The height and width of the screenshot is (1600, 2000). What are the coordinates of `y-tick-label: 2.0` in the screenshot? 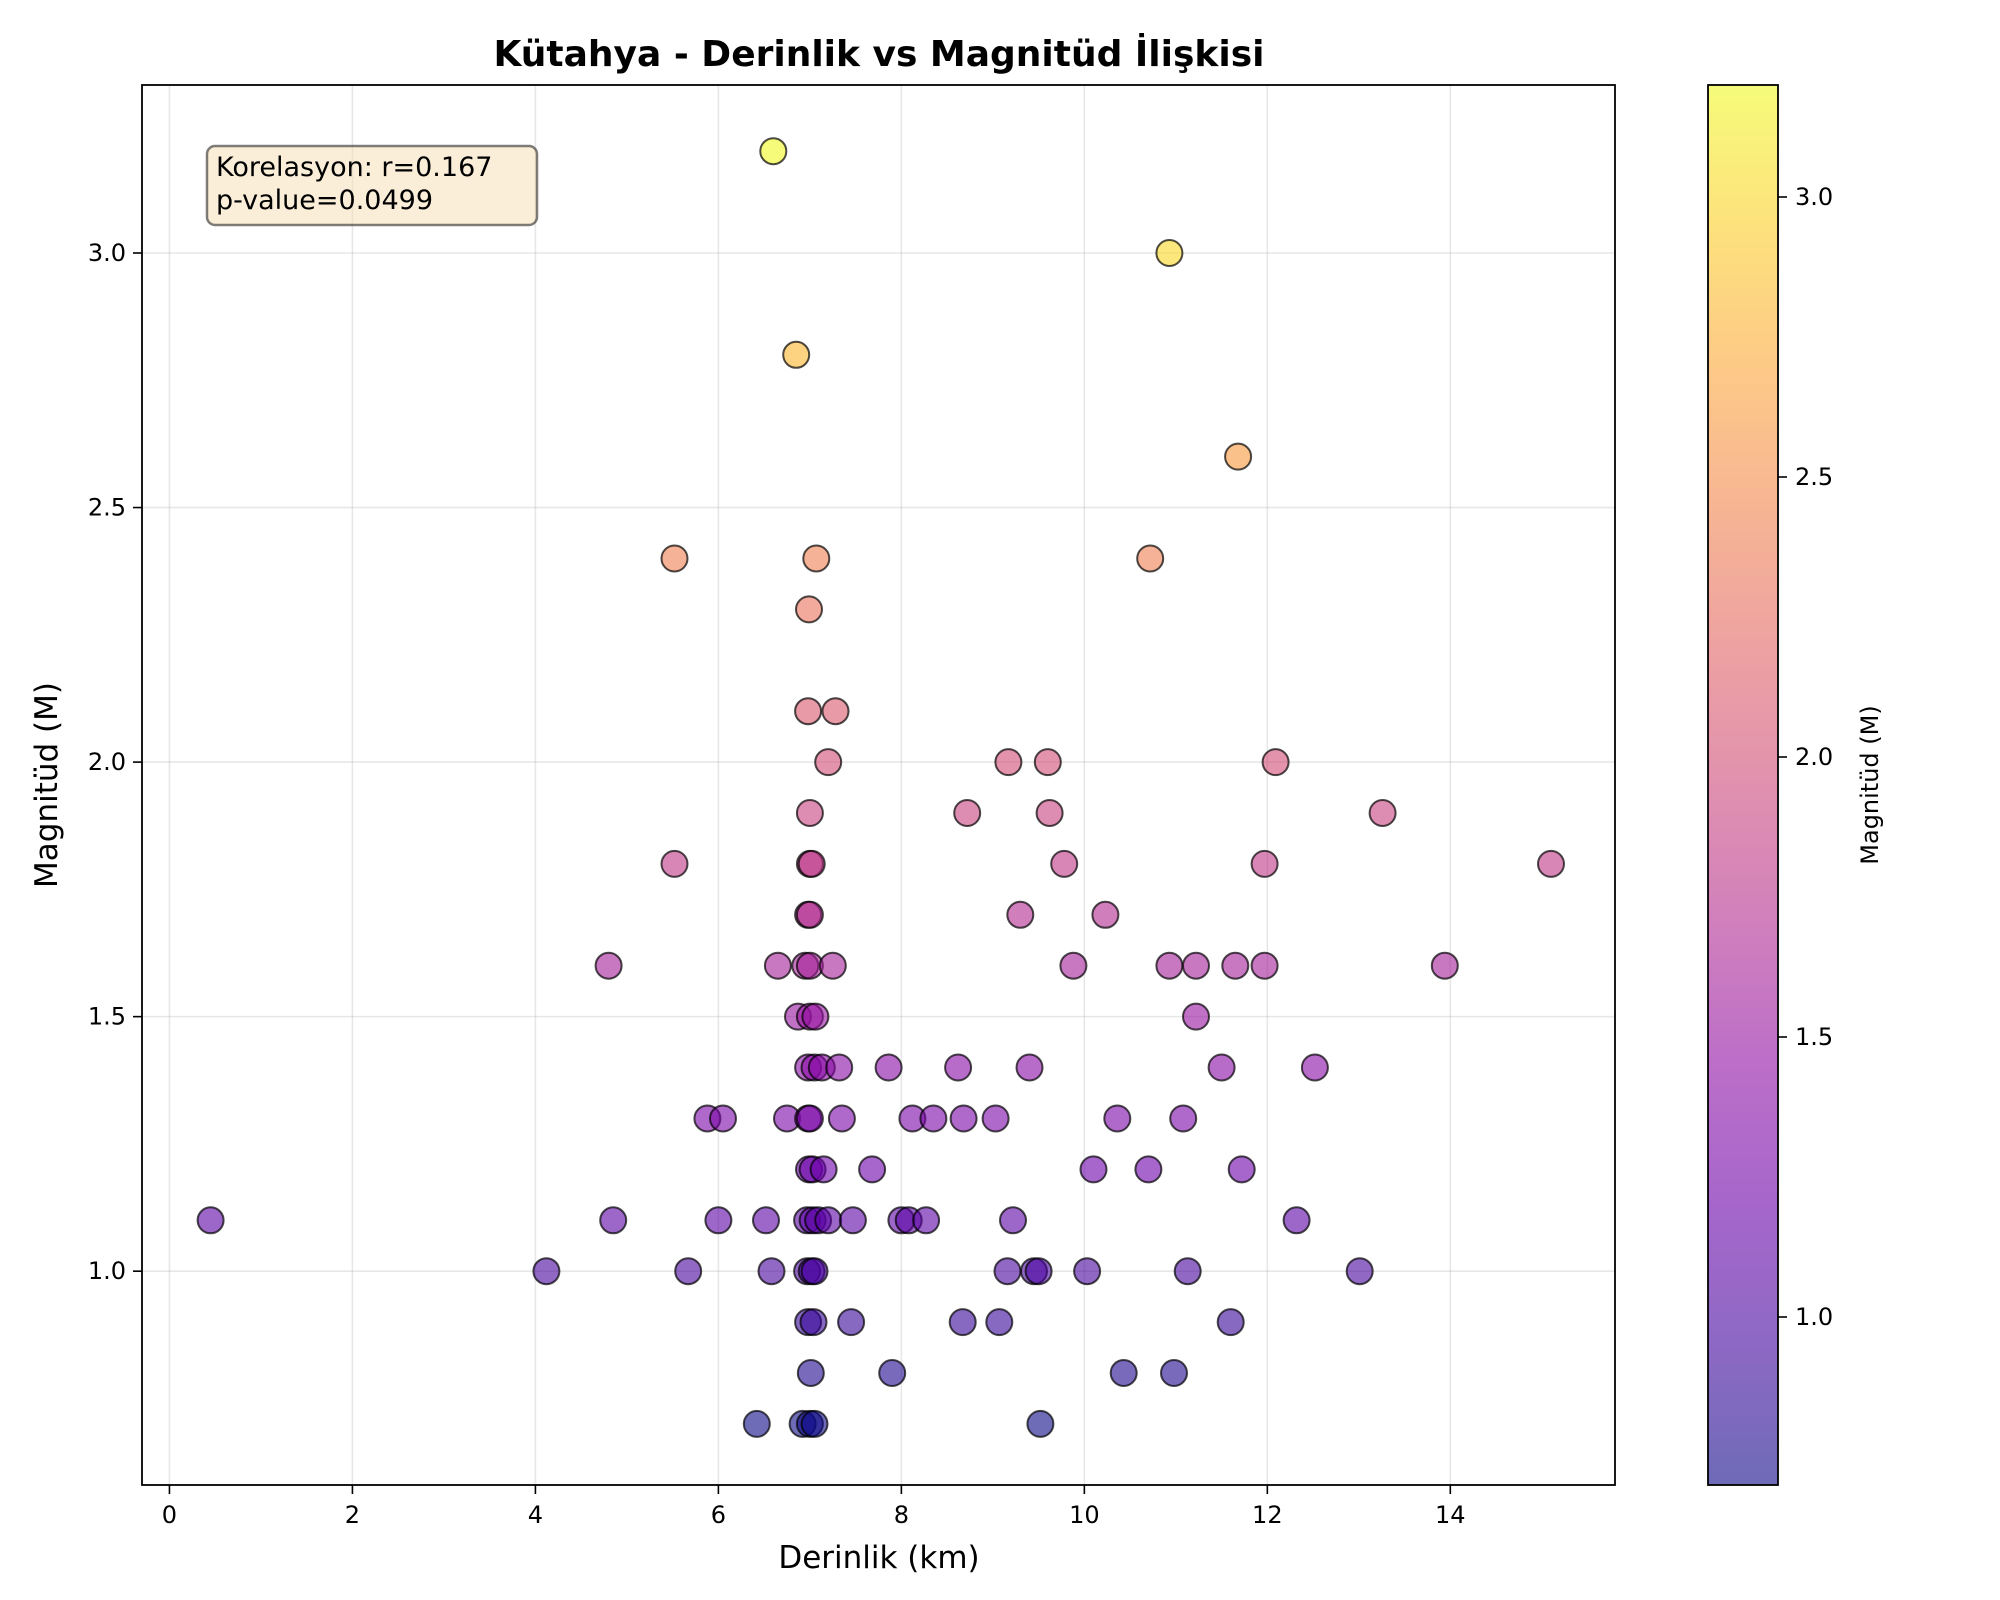 It's located at (107, 762).